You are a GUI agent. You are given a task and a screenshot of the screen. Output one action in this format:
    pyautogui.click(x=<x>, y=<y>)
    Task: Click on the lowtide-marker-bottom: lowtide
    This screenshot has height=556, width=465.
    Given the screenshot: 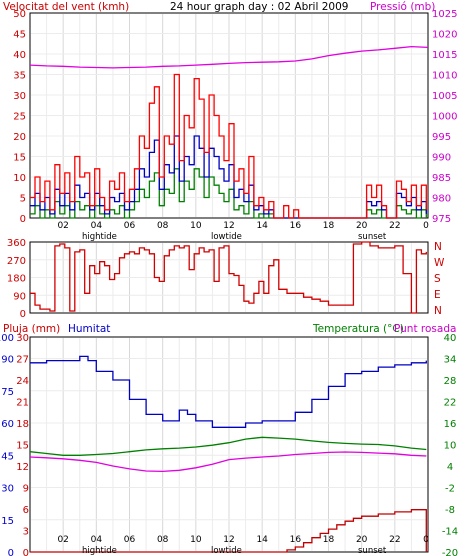 What is the action you would take?
    pyautogui.click(x=226, y=551)
    